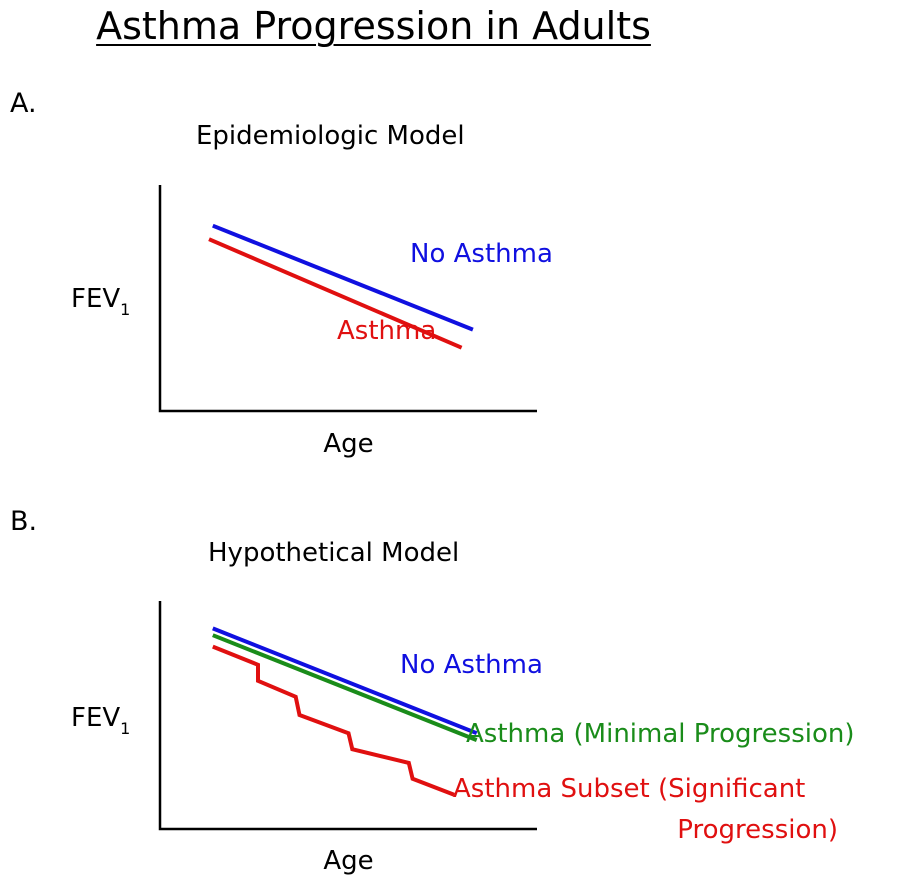  Describe the element at coordinates (334, 553) in the screenshot. I see `panel-b-title: Hypothetical Model` at that location.